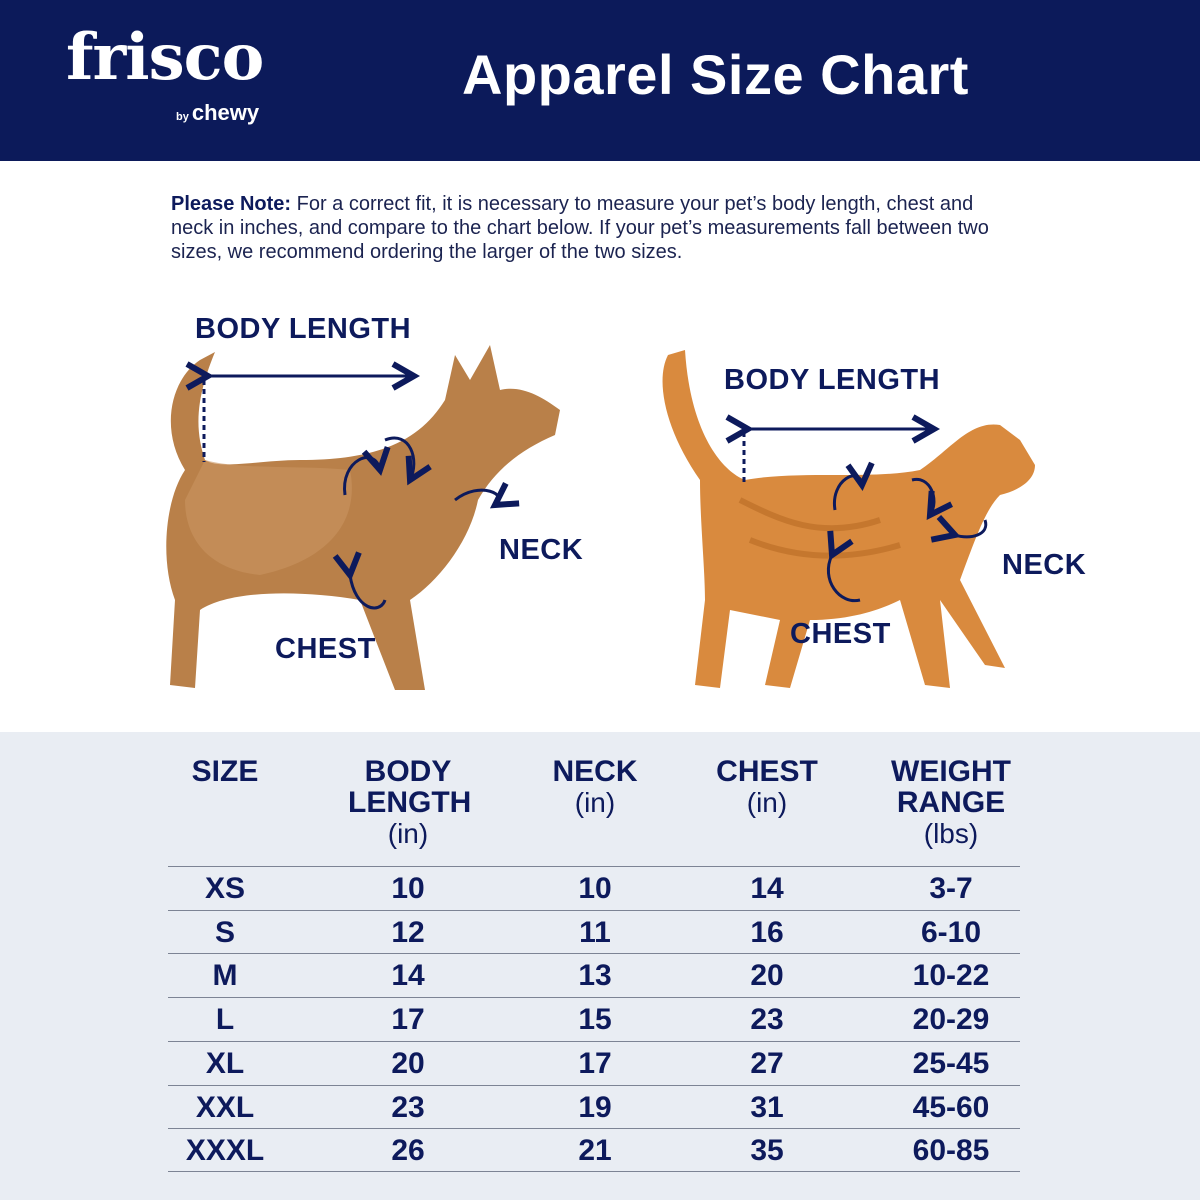 Image resolution: width=1200 pixels, height=1200 pixels. Describe the element at coordinates (840, 634) in the screenshot. I see `cat-chest-label: CHEST` at that location.